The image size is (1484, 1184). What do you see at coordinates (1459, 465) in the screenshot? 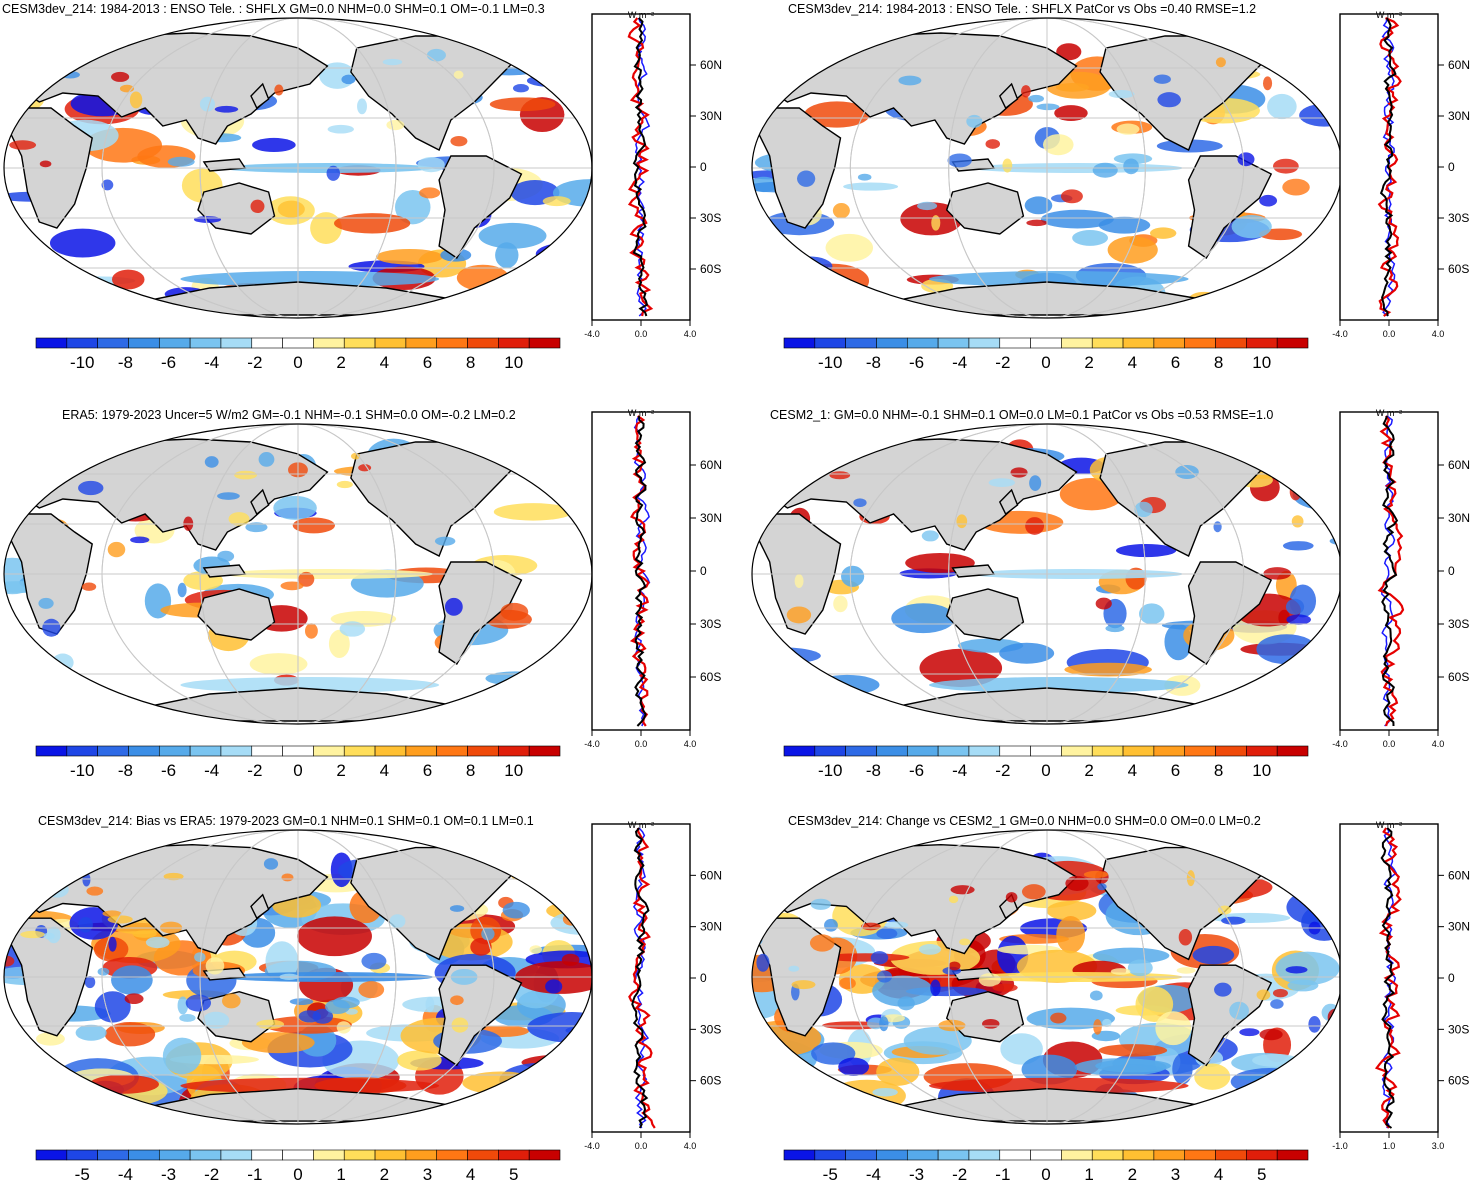
I see `latitude-label: 60N` at bounding box center [1459, 465].